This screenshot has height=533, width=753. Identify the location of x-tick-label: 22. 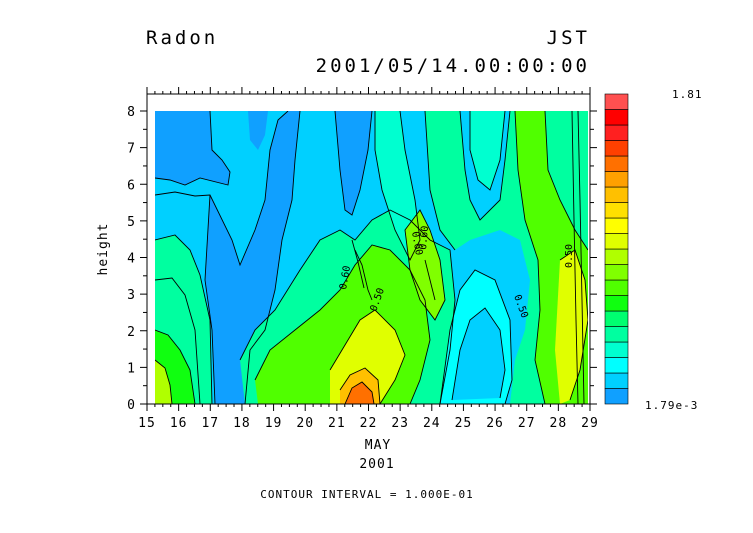
(369, 423).